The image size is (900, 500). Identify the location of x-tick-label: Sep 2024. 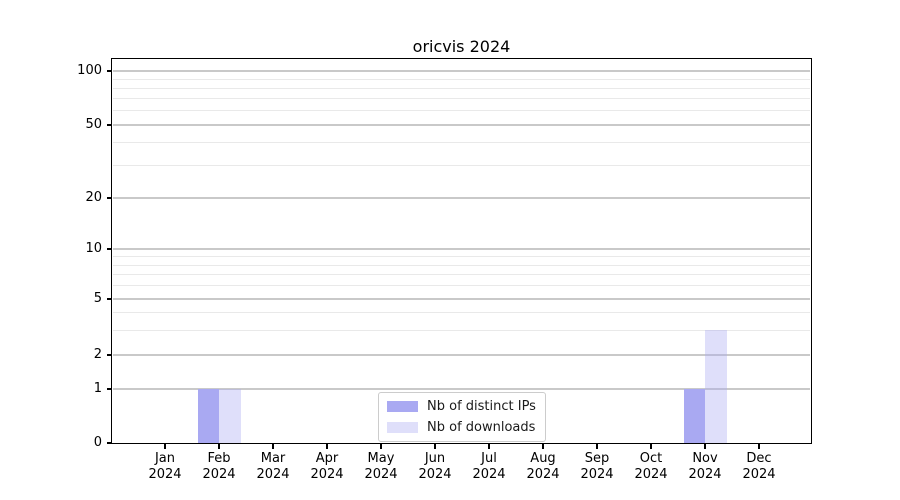
(597, 466).